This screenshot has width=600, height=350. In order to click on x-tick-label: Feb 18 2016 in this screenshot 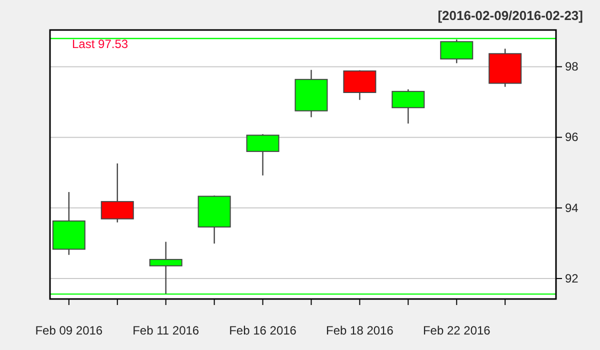, I will do `click(360, 330)`.